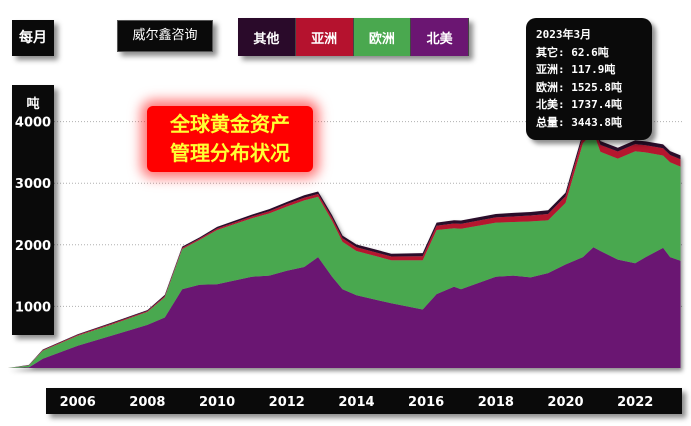 The image size is (691, 426). Describe the element at coordinates (78, 402) in the screenshot. I see `x-tick-label: 2006` at that location.